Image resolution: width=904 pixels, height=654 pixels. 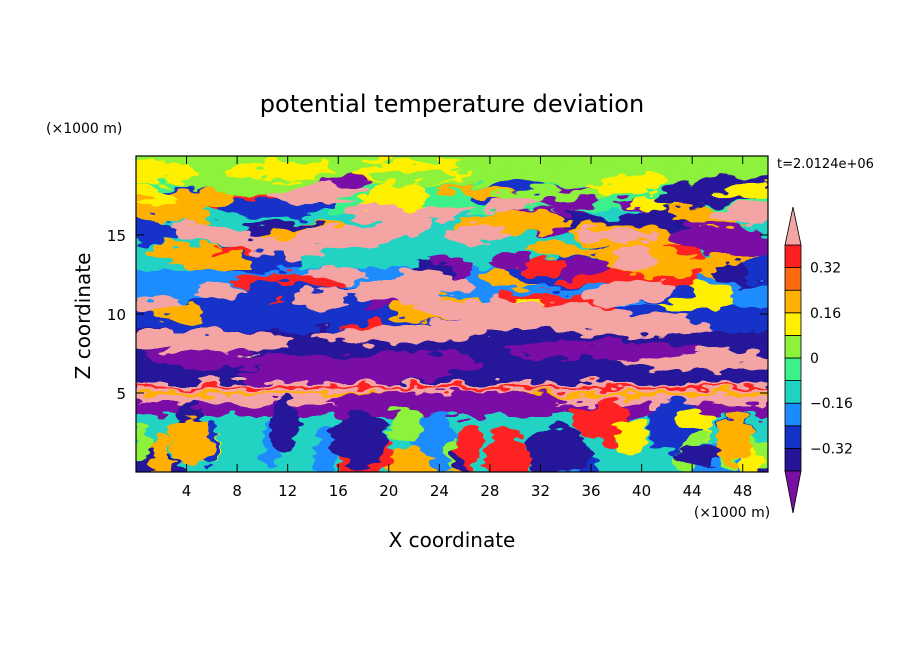 What do you see at coordinates (121, 394) in the screenshot?
I see `y-tick-label: 5` at bounding box center [121, 394].